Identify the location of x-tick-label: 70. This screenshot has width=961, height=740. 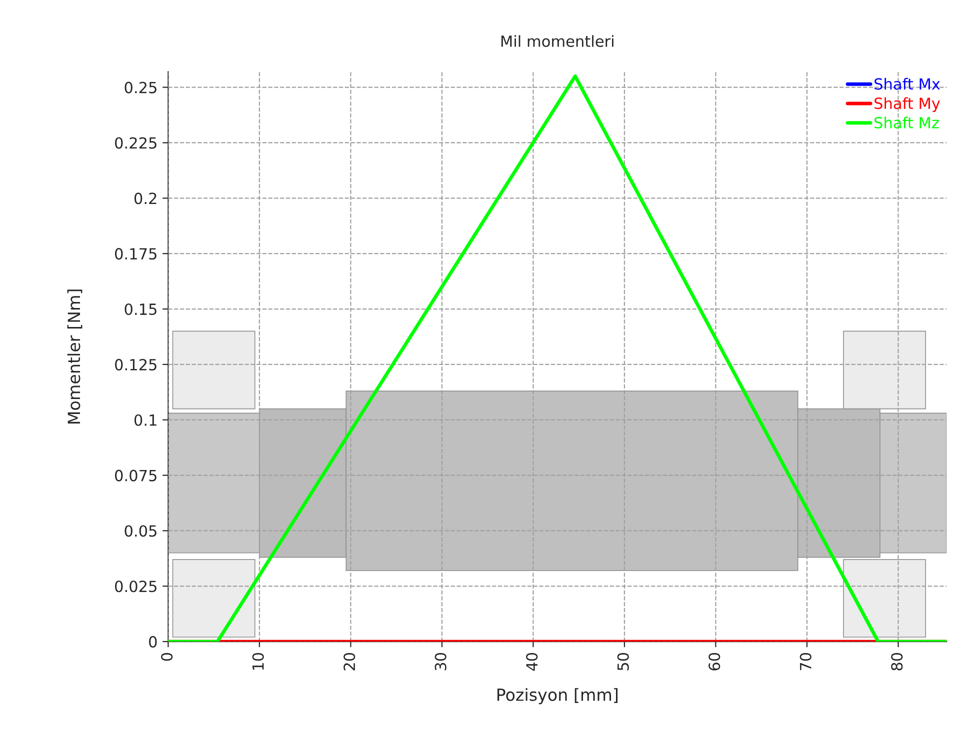
(806, 661).